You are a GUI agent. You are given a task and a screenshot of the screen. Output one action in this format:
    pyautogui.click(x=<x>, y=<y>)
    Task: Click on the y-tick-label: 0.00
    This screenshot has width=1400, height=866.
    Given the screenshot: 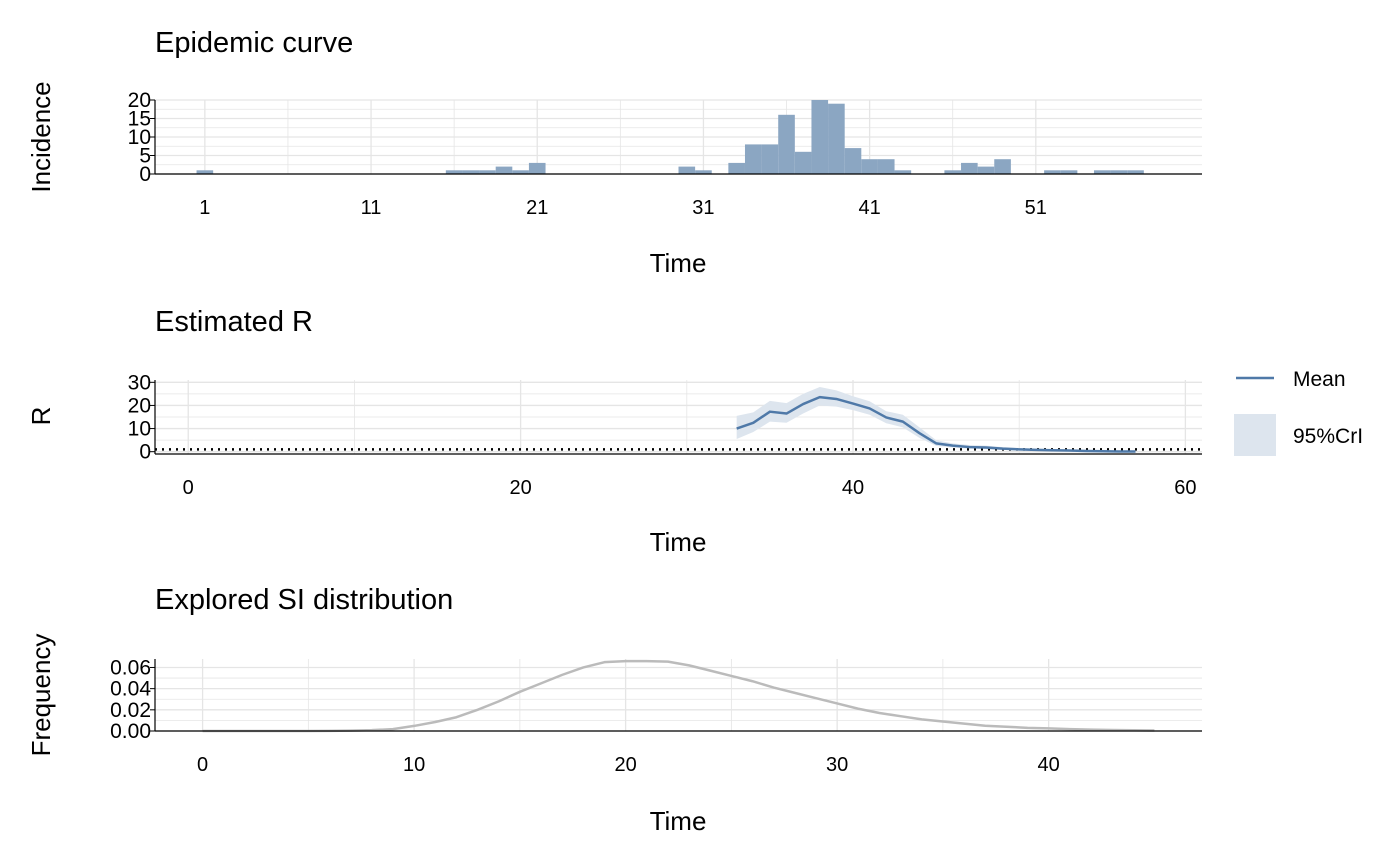 What is the action you would take?
    pyautogui.click(x=130, y=731)
    